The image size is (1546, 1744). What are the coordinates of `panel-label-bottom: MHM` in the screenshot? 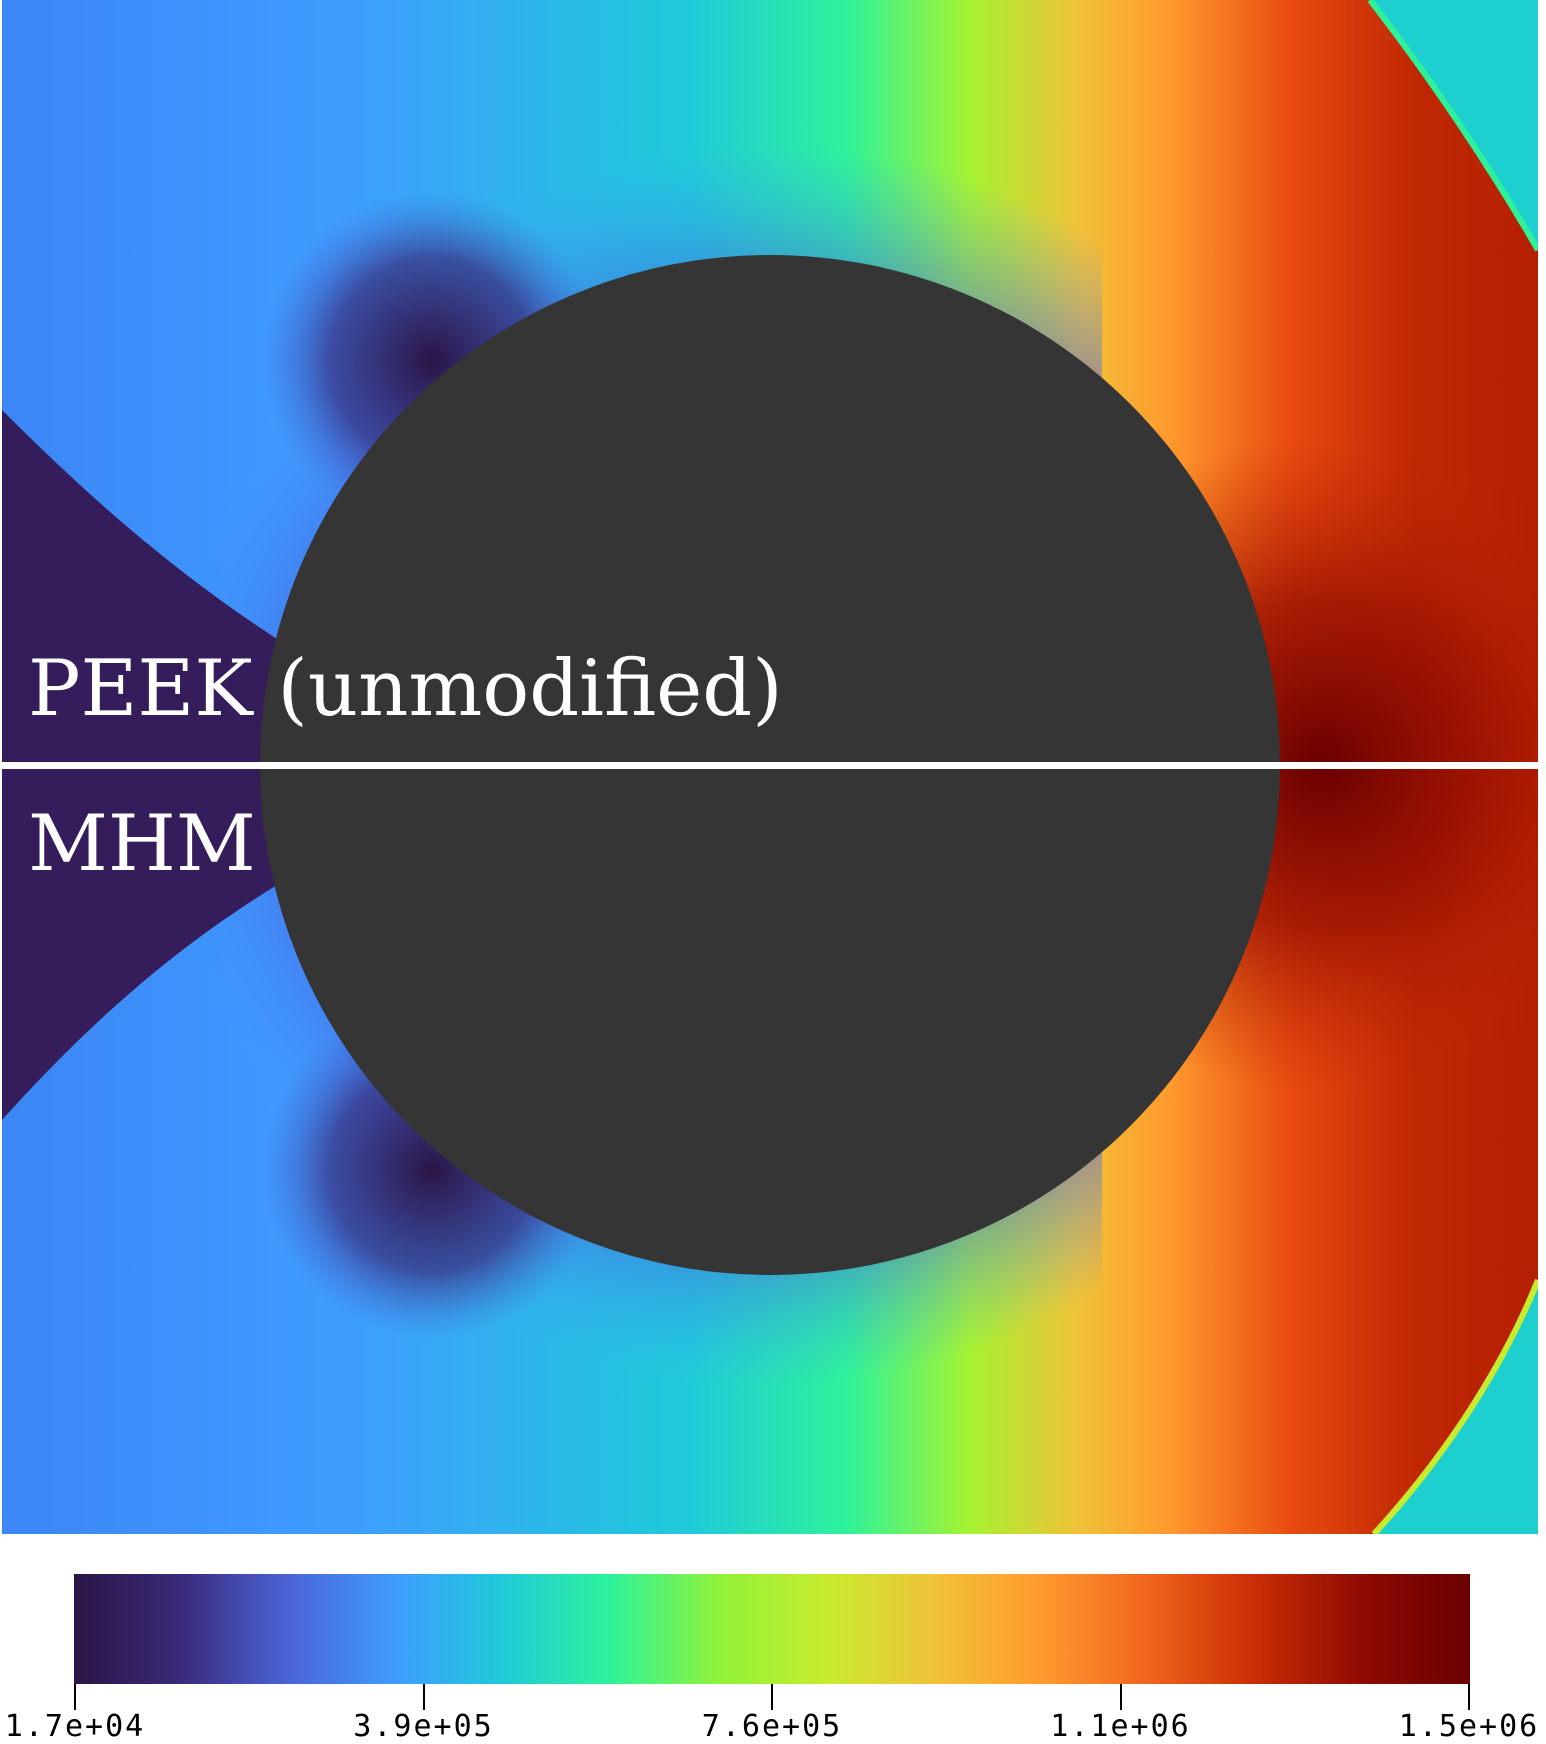 It's located at (142, 844).